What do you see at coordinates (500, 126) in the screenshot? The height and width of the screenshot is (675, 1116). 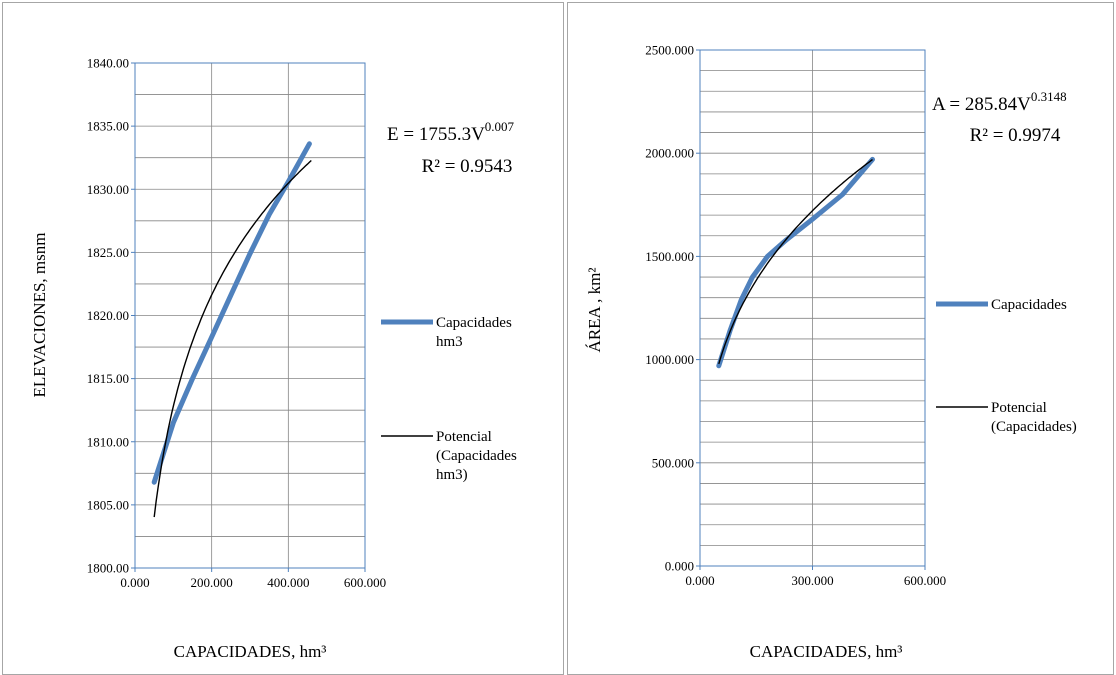 I see `elevation-equation-exponent: 0.007` at bounding box center [500, 126].